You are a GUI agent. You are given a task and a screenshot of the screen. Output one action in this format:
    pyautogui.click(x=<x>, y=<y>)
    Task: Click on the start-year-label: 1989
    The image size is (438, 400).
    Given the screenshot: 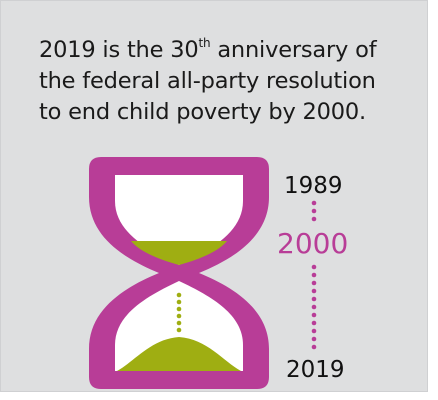 What is the action you would take?
    pyautogui.click(x=313, y=186)
    